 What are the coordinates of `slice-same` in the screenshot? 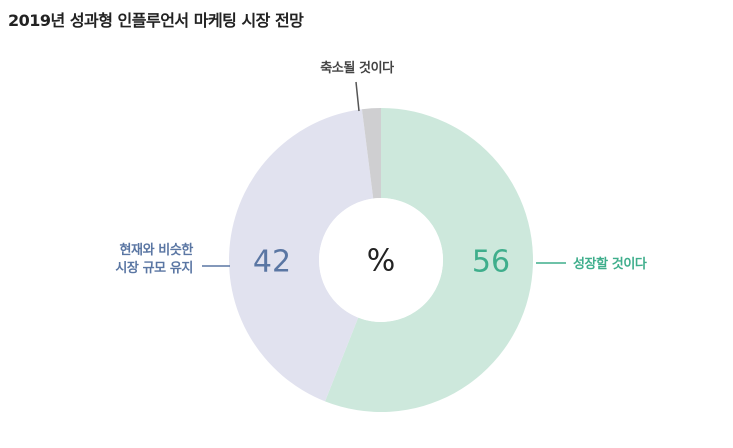 It's located at (301, 255).